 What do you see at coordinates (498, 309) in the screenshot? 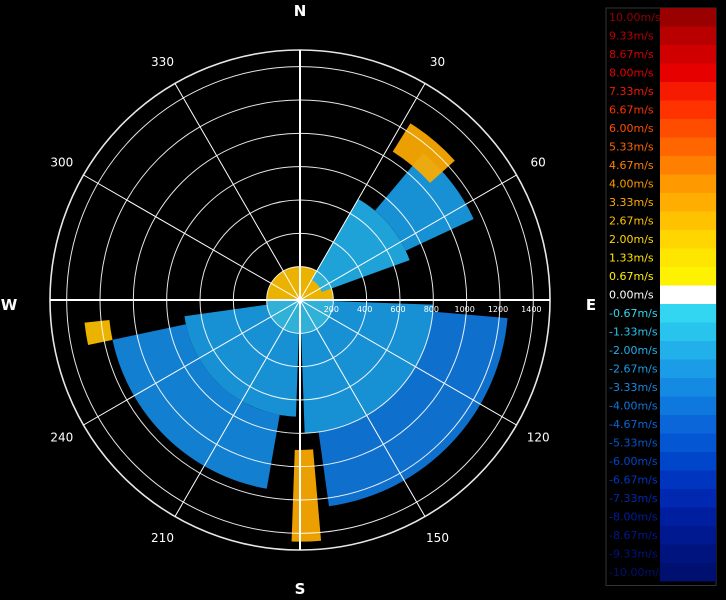
I see `range-label-1200: 1200` at bounding box center [498, 309].